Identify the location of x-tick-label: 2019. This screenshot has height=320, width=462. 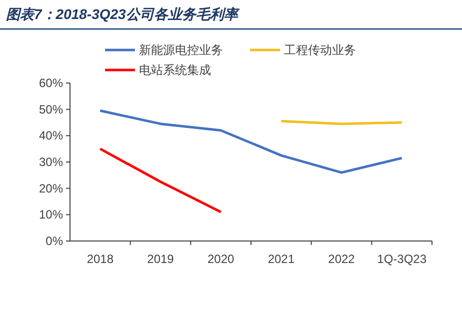
(160, 259).